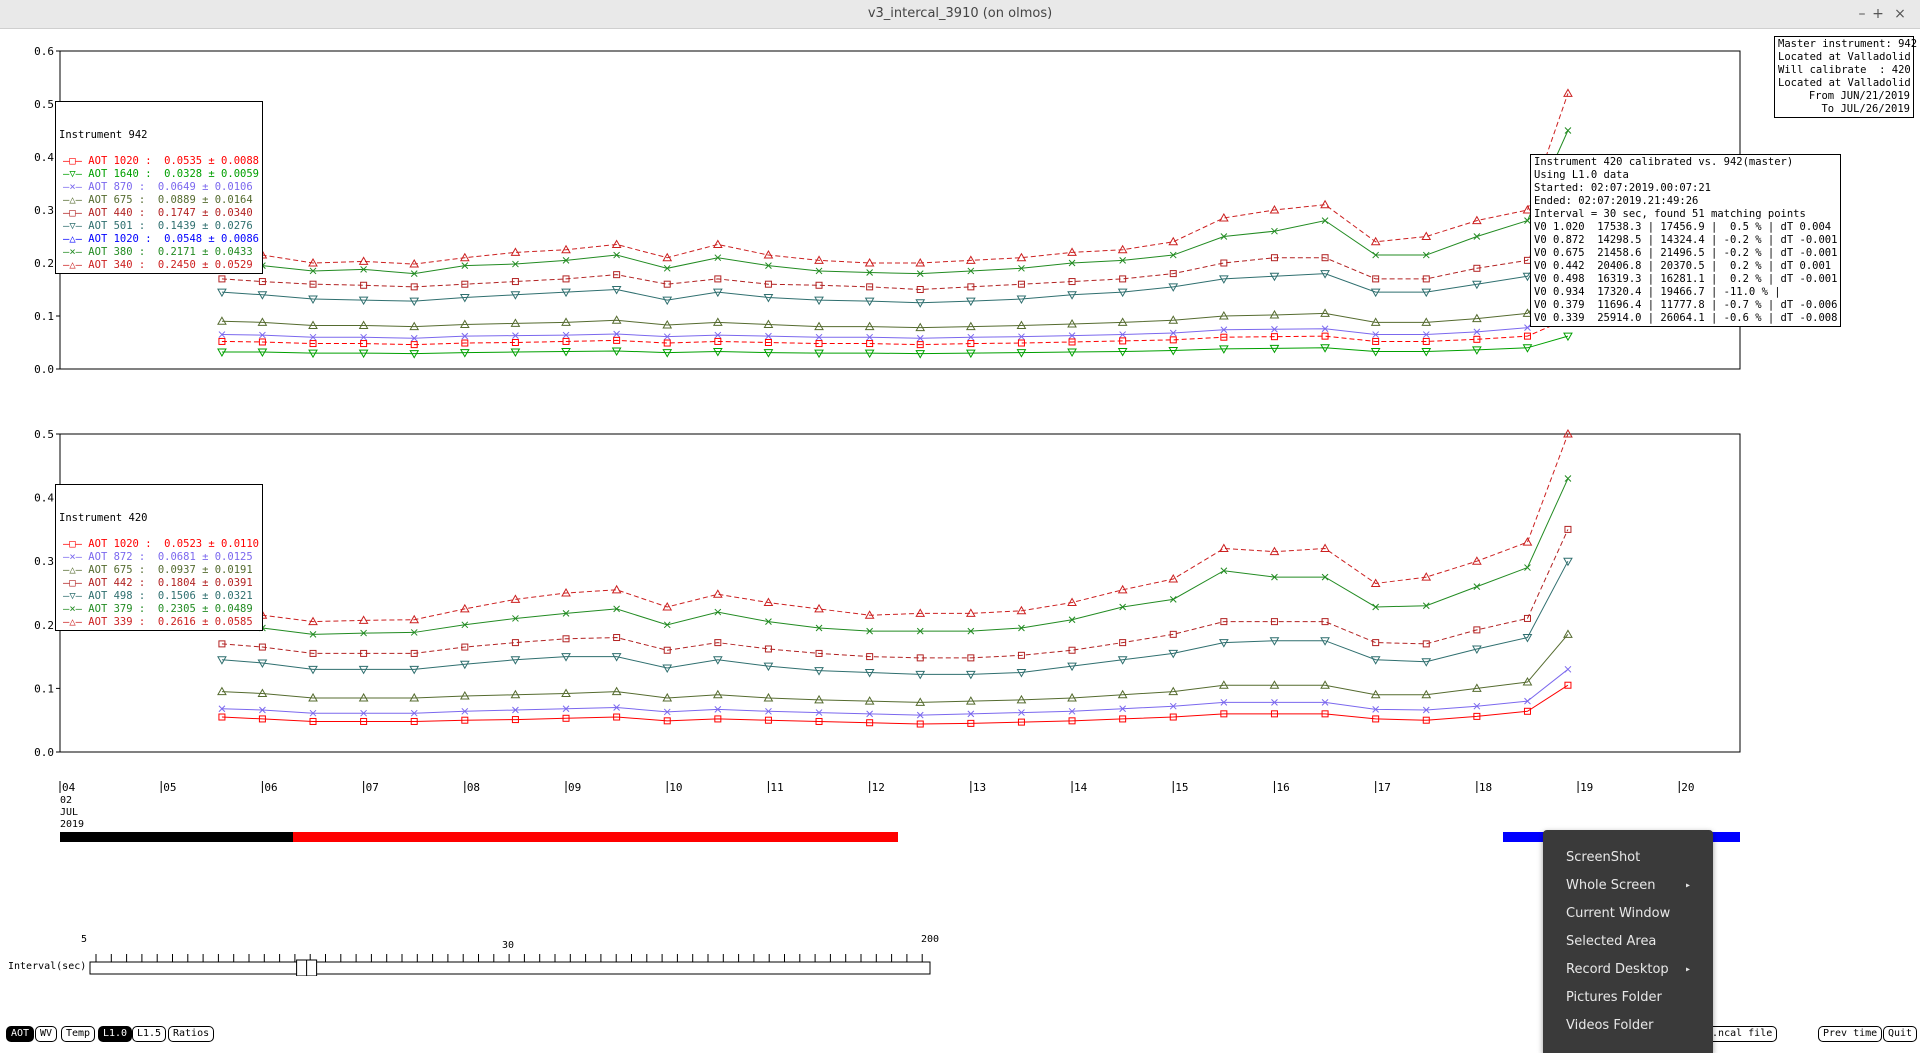  I want to click on time-bar-red, so click(595, 837).